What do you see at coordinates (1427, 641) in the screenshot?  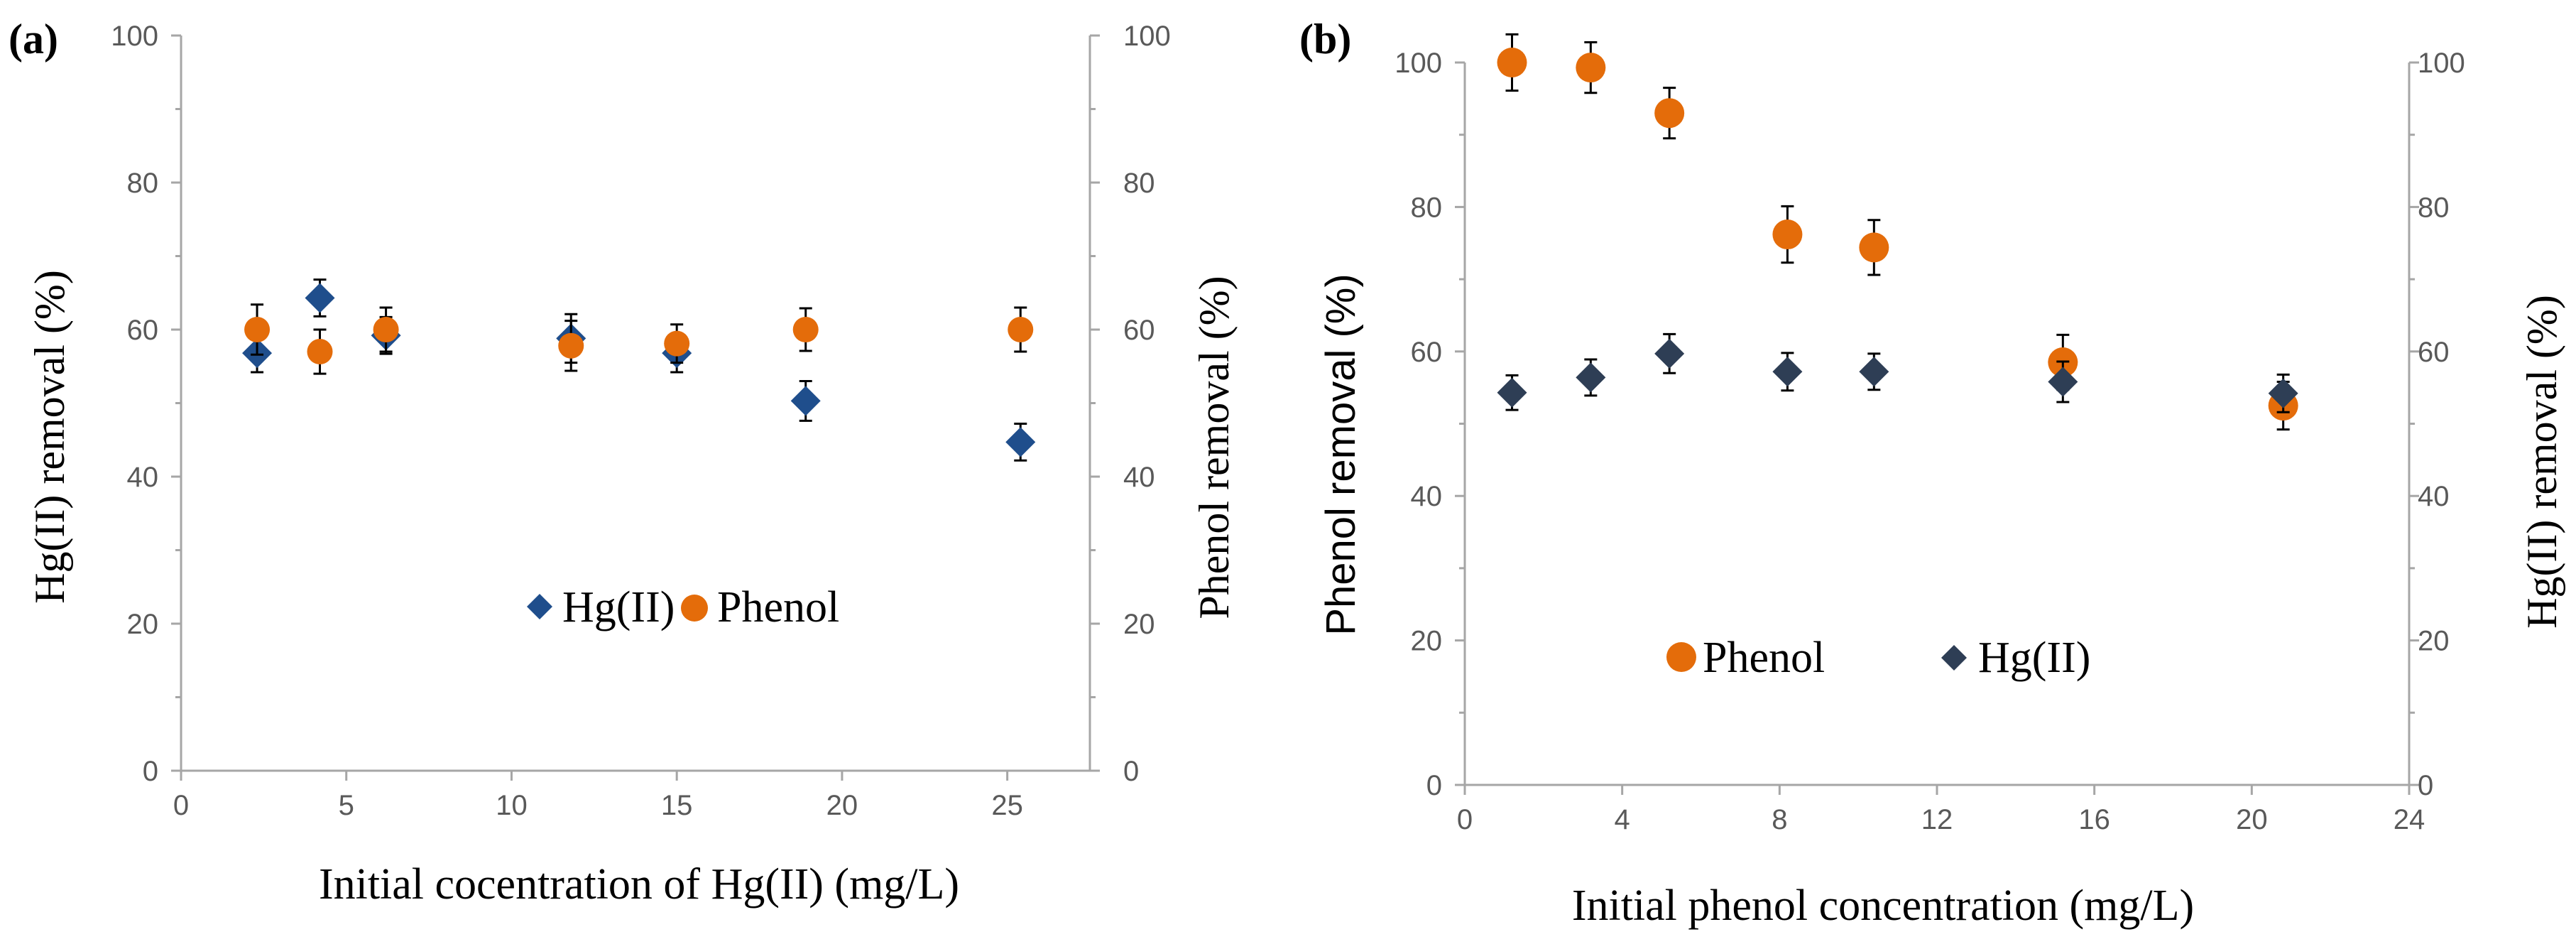 I see `panel-b-y-tick-label-left: 20` at bounding box center [1427, 641].